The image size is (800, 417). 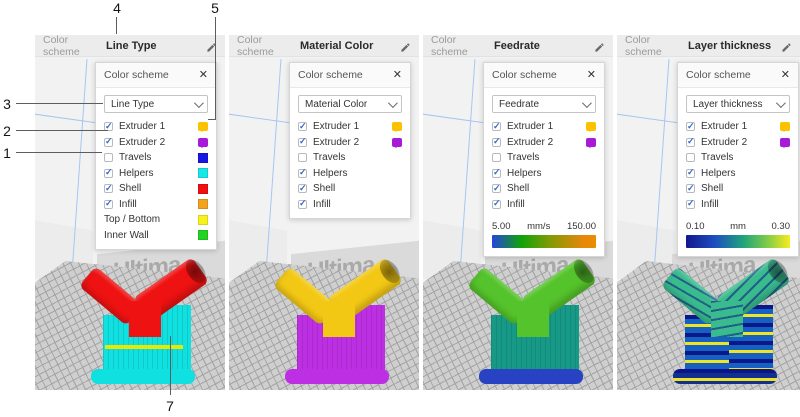 I want to click on color-scheme-header-label: Color scheme, so click(x=255, y=45).